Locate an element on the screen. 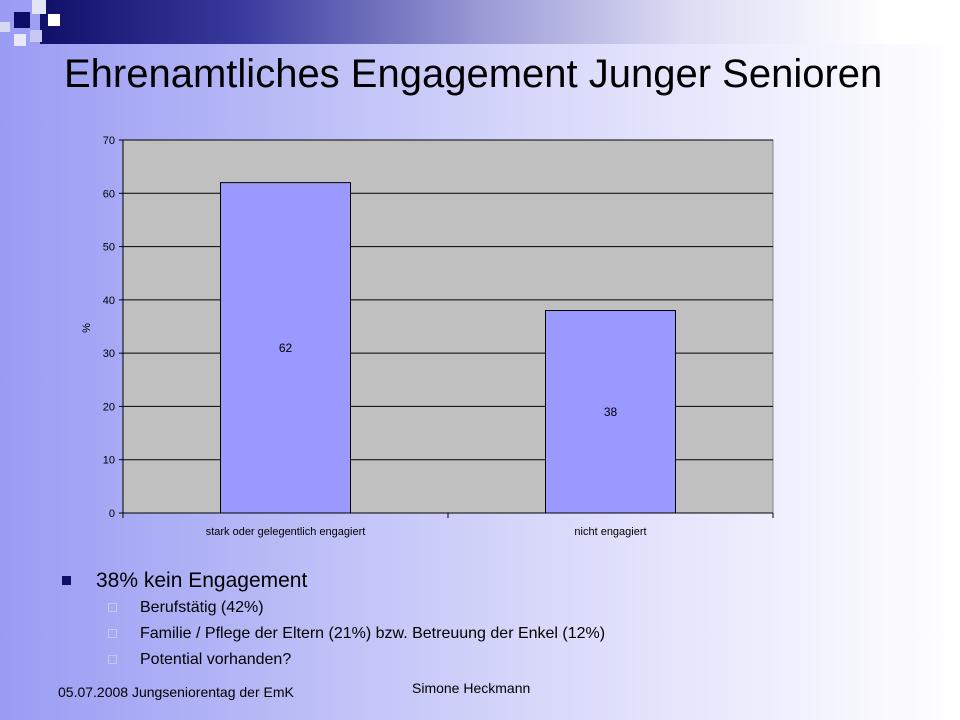 The width and height of the screenshot is (960, 720). y-tick-label: 10 is located at coordinates (109, 461).